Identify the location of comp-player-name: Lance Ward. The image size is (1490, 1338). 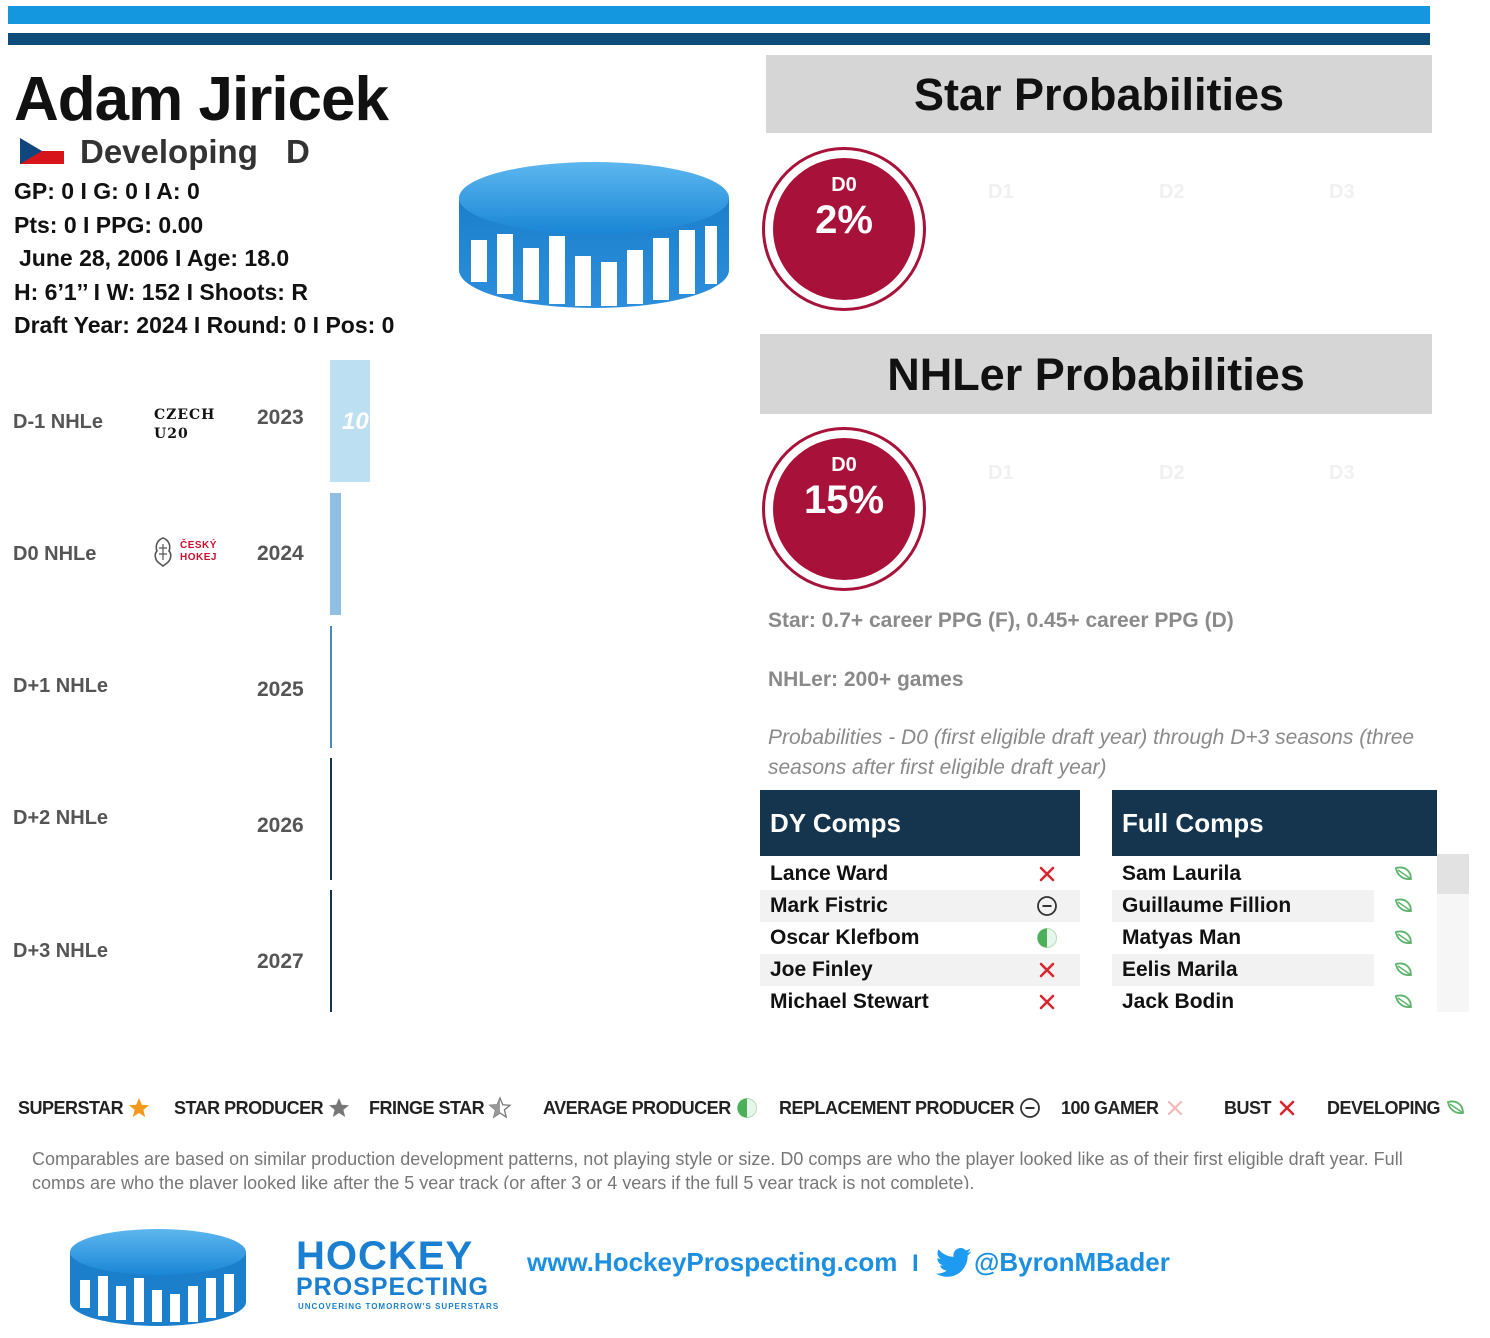
(829, 873).